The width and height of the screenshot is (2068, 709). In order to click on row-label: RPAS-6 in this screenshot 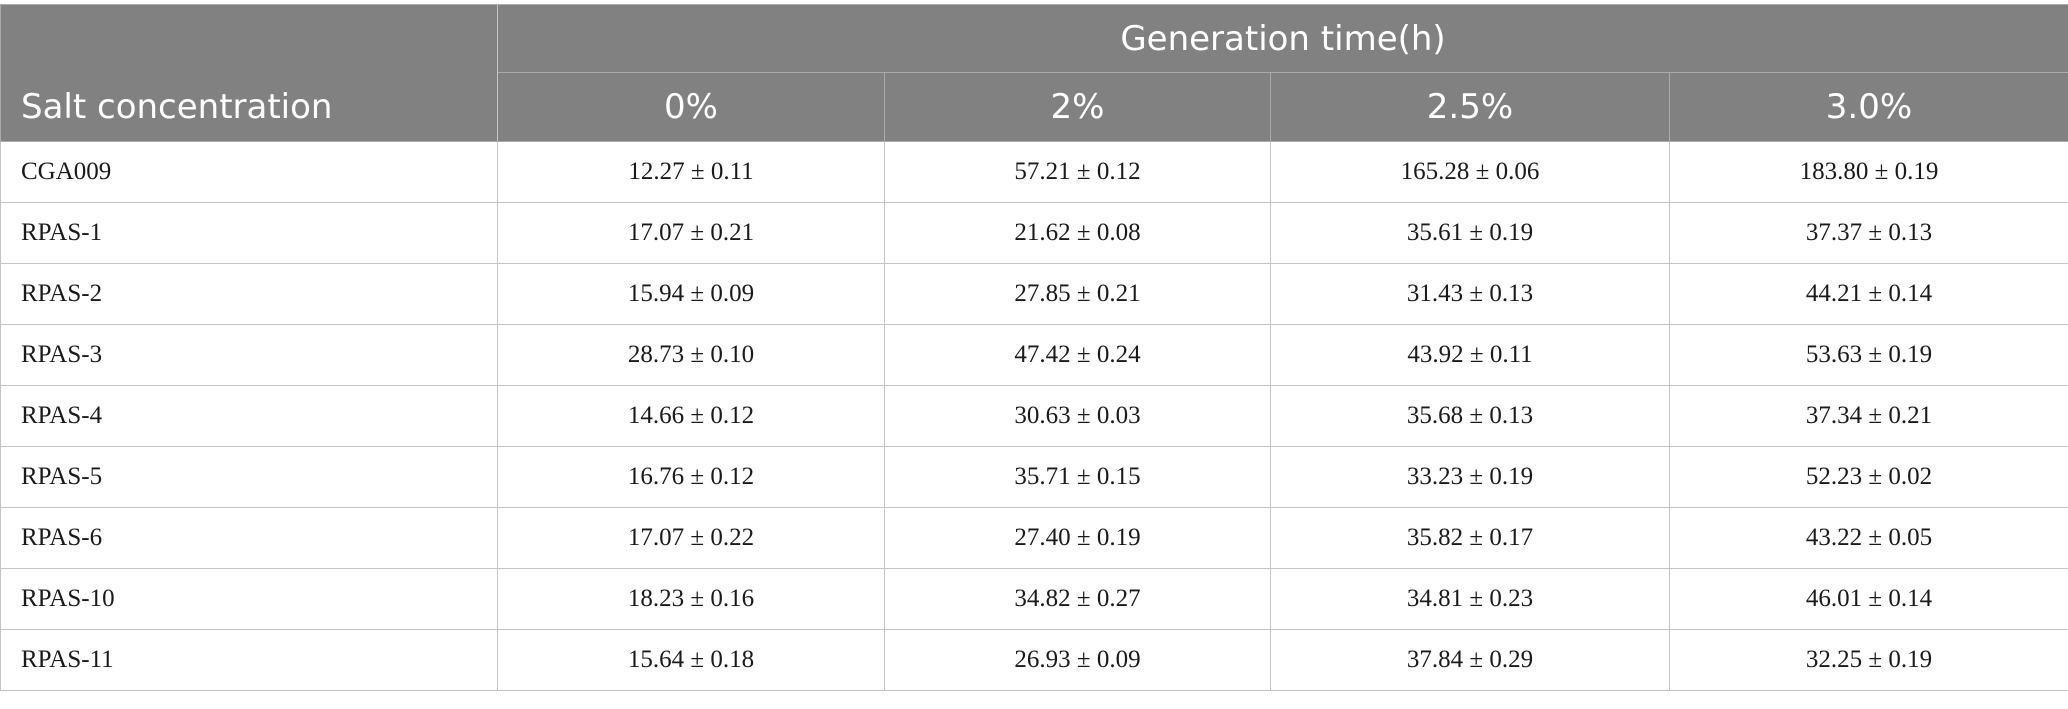, I will do `click(249, 538)`.